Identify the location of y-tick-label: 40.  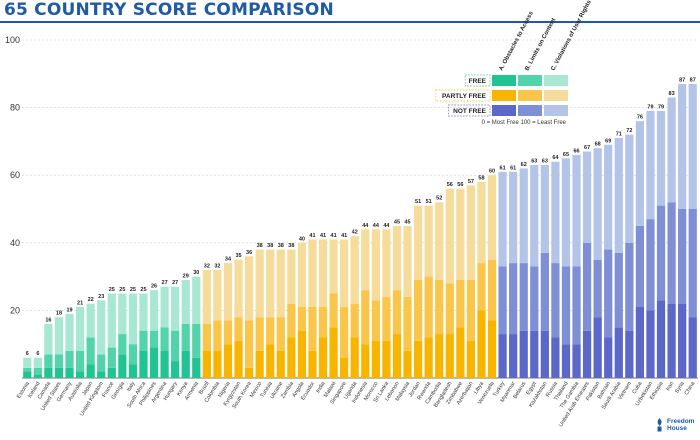
(15, 243).